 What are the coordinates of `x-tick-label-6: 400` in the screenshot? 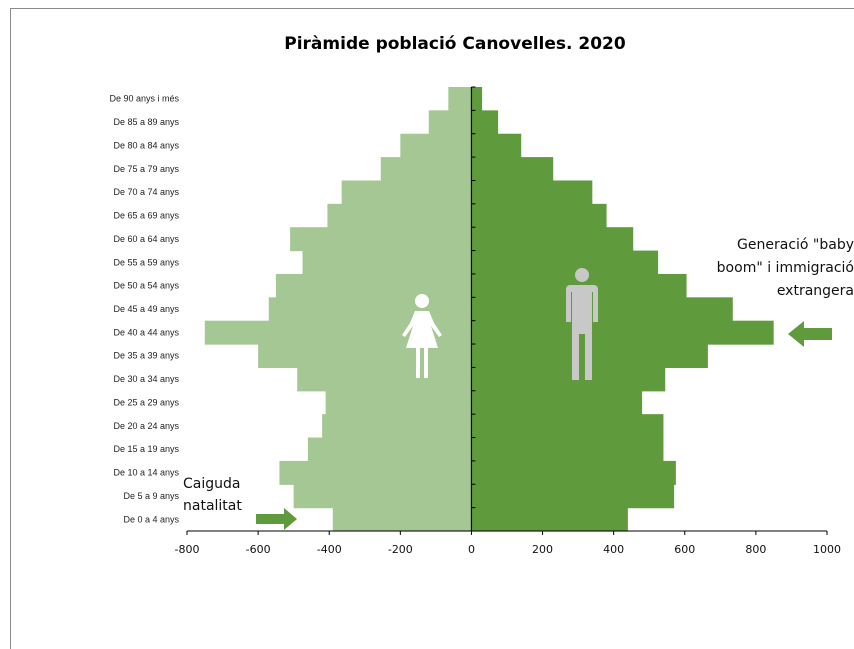 It's located at (613, 549).